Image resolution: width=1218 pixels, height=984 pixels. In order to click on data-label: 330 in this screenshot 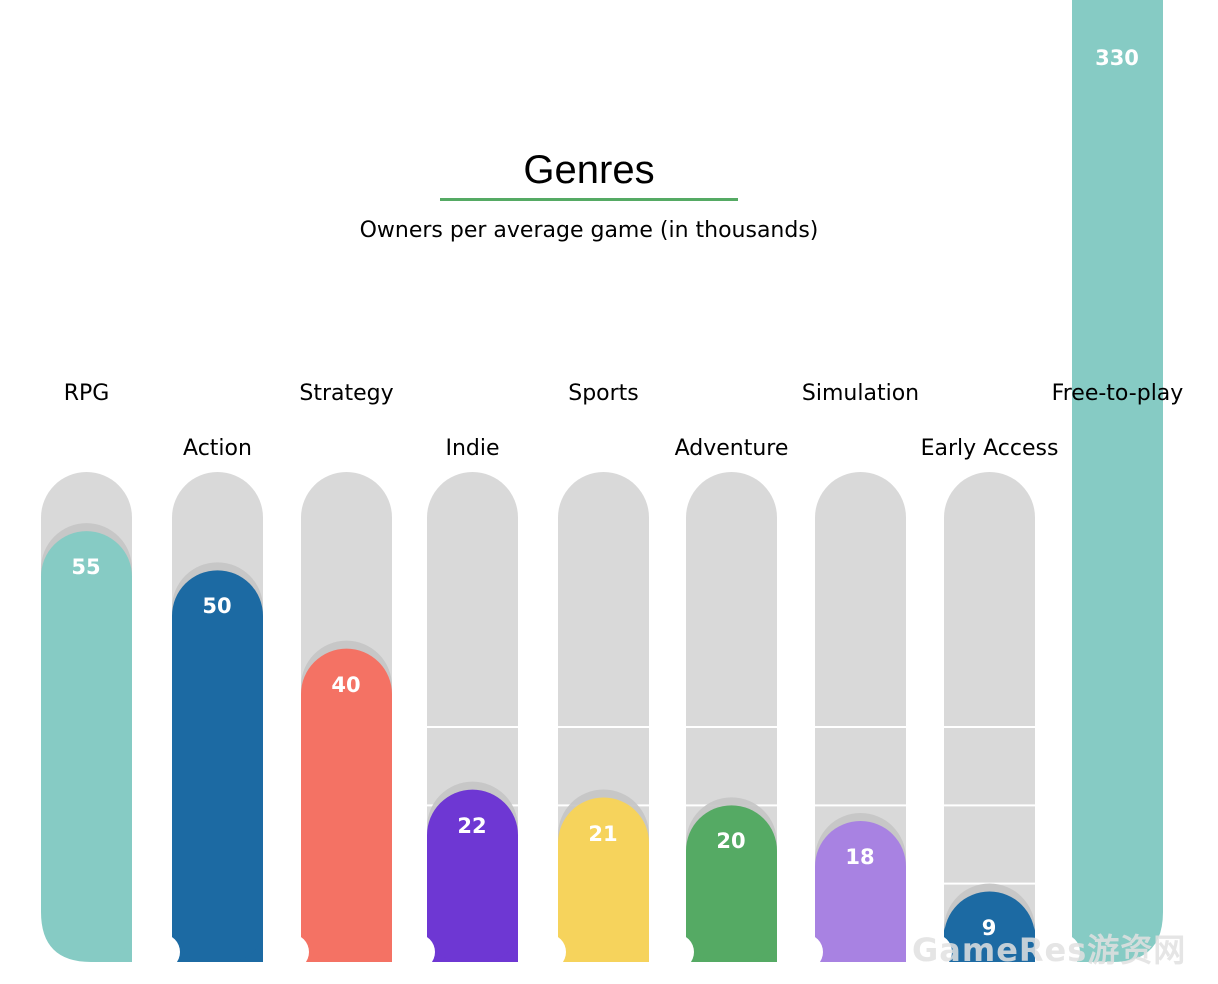, I will do `click(1117, 58)`.